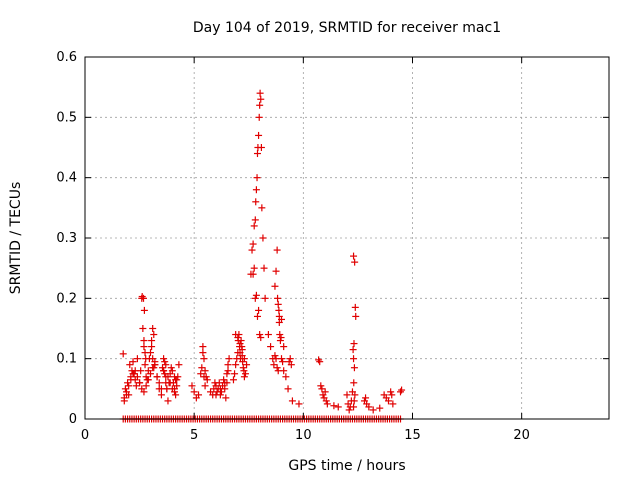 The width and height of the screenshot is (640, 480). What do you see at coordinates (412, 435) in the screenshot?
I see `x-tick-label: 15` at bounding box center [412, 435].